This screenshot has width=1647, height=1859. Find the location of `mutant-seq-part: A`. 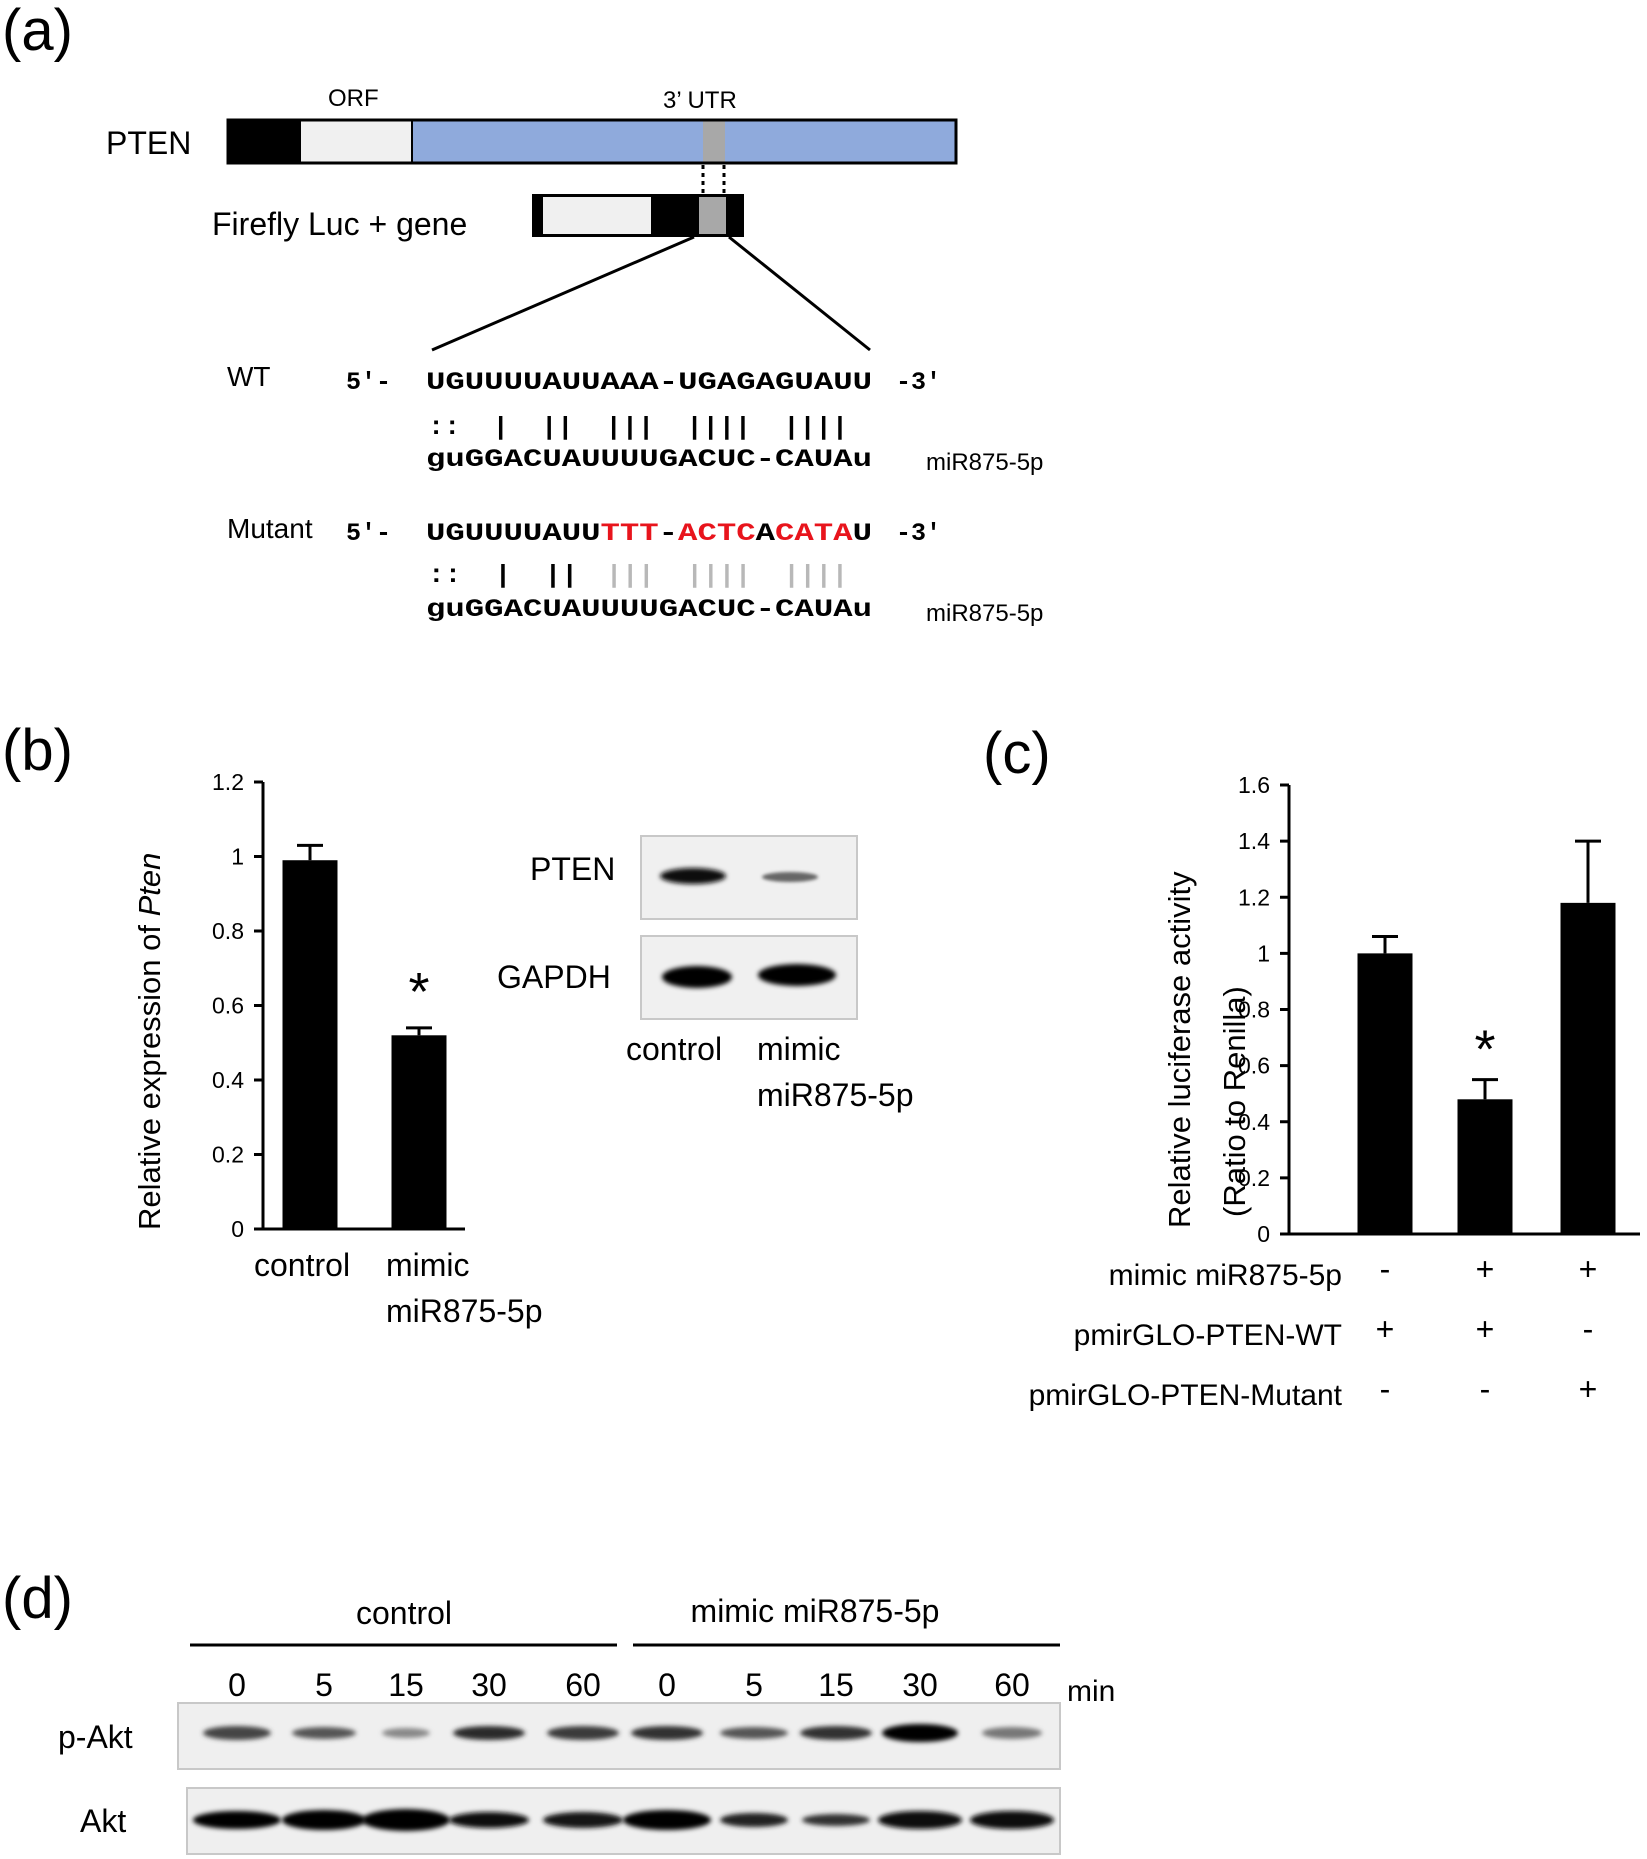

mutant-seq-part: A is located at coordinates (765, 533).